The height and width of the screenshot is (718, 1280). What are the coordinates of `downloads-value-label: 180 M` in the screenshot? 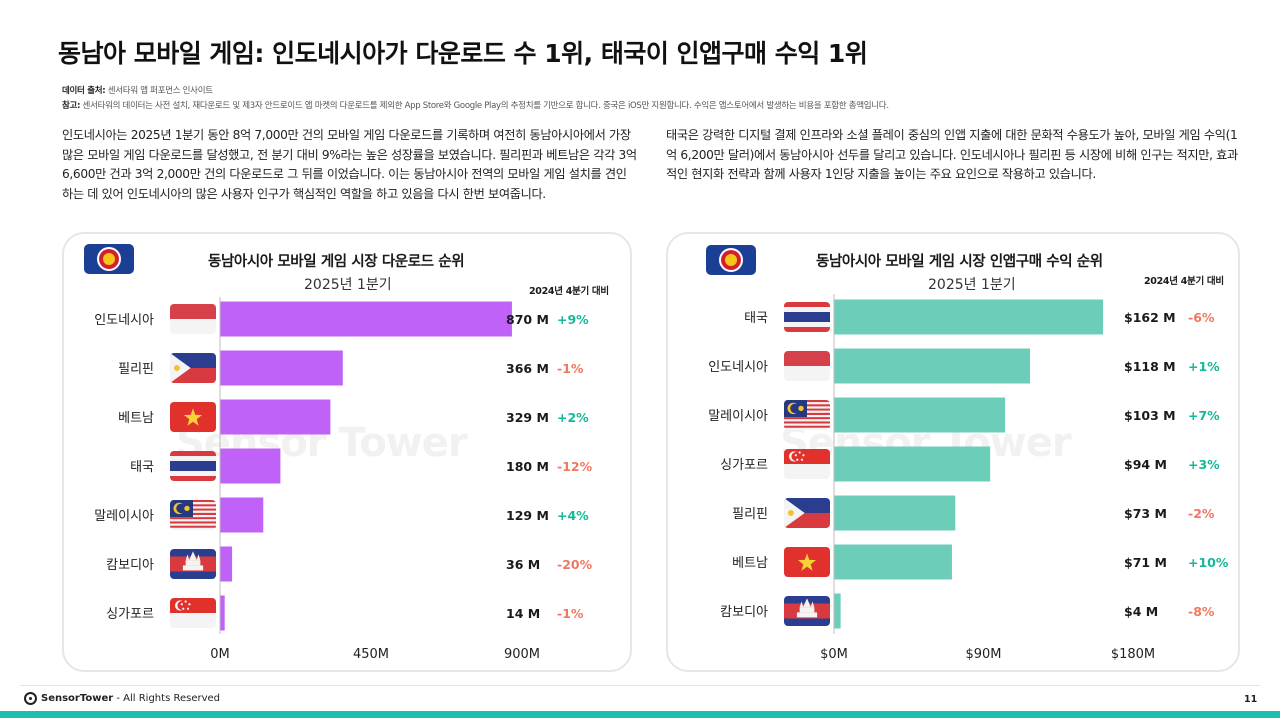 It's located at (527, 466).